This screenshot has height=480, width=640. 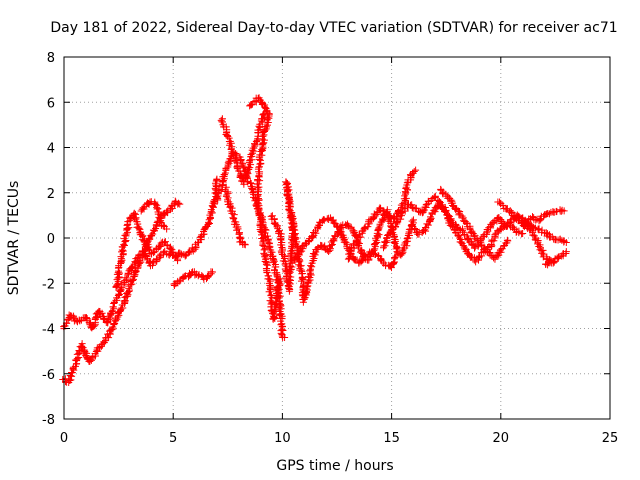 I want to click on y-tick-label: -6, so click(x=48, y=375).